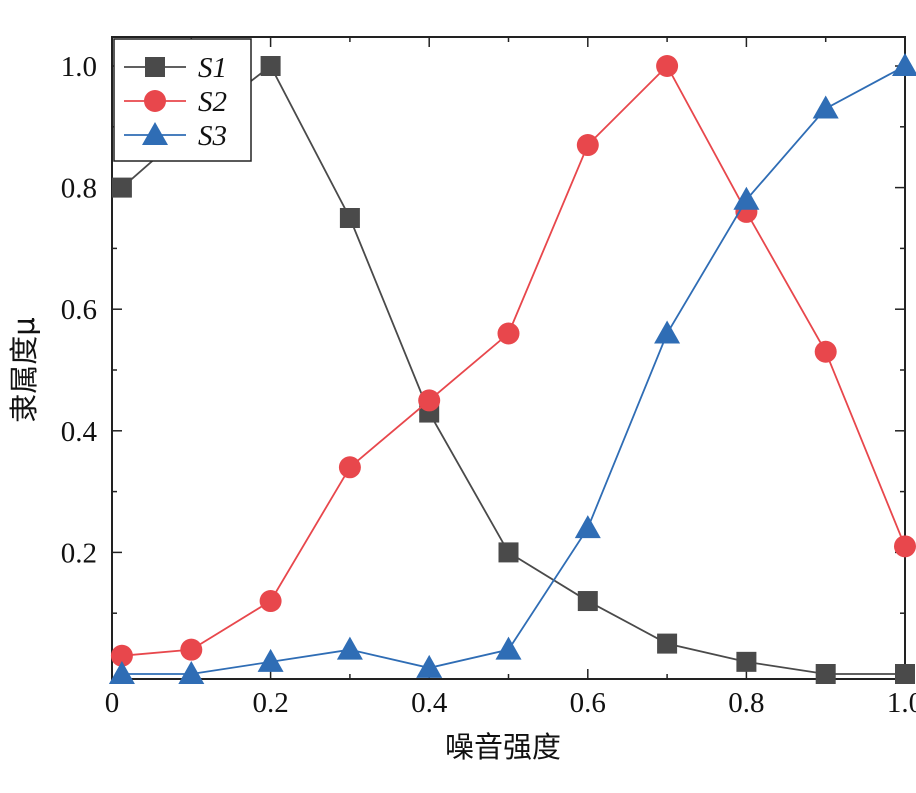  What do you see at coordinates (212, 68) in the screenshot?
I see `legend-label-s1: S1` at bounding box center [212, 68].